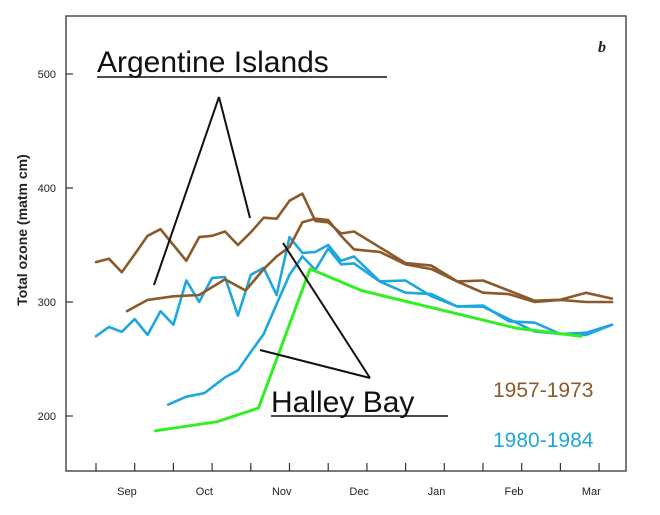  Describe the element at coordinates (282, 492) in the screenshot. I see `x-tick-label-nov: Nov` at that location.